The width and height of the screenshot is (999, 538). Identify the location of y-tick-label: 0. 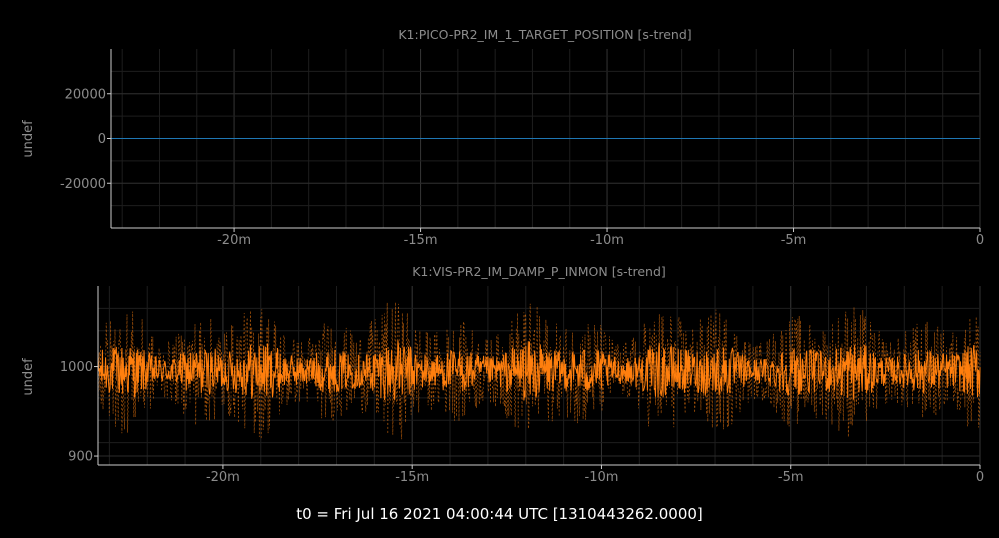
(102, 139).